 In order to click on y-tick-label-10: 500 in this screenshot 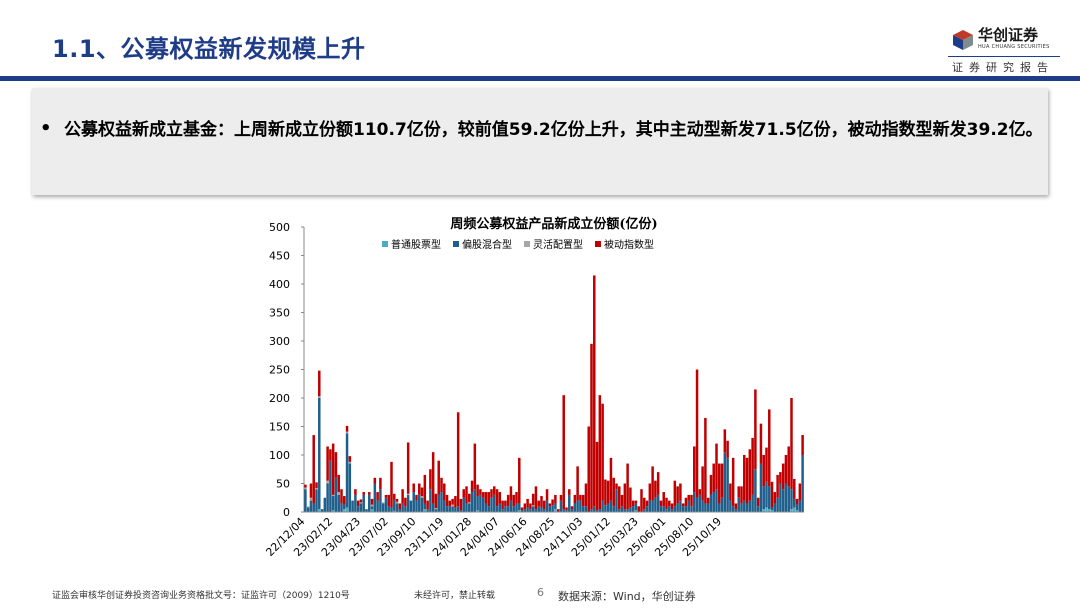, I will do `click(279, 227)`.